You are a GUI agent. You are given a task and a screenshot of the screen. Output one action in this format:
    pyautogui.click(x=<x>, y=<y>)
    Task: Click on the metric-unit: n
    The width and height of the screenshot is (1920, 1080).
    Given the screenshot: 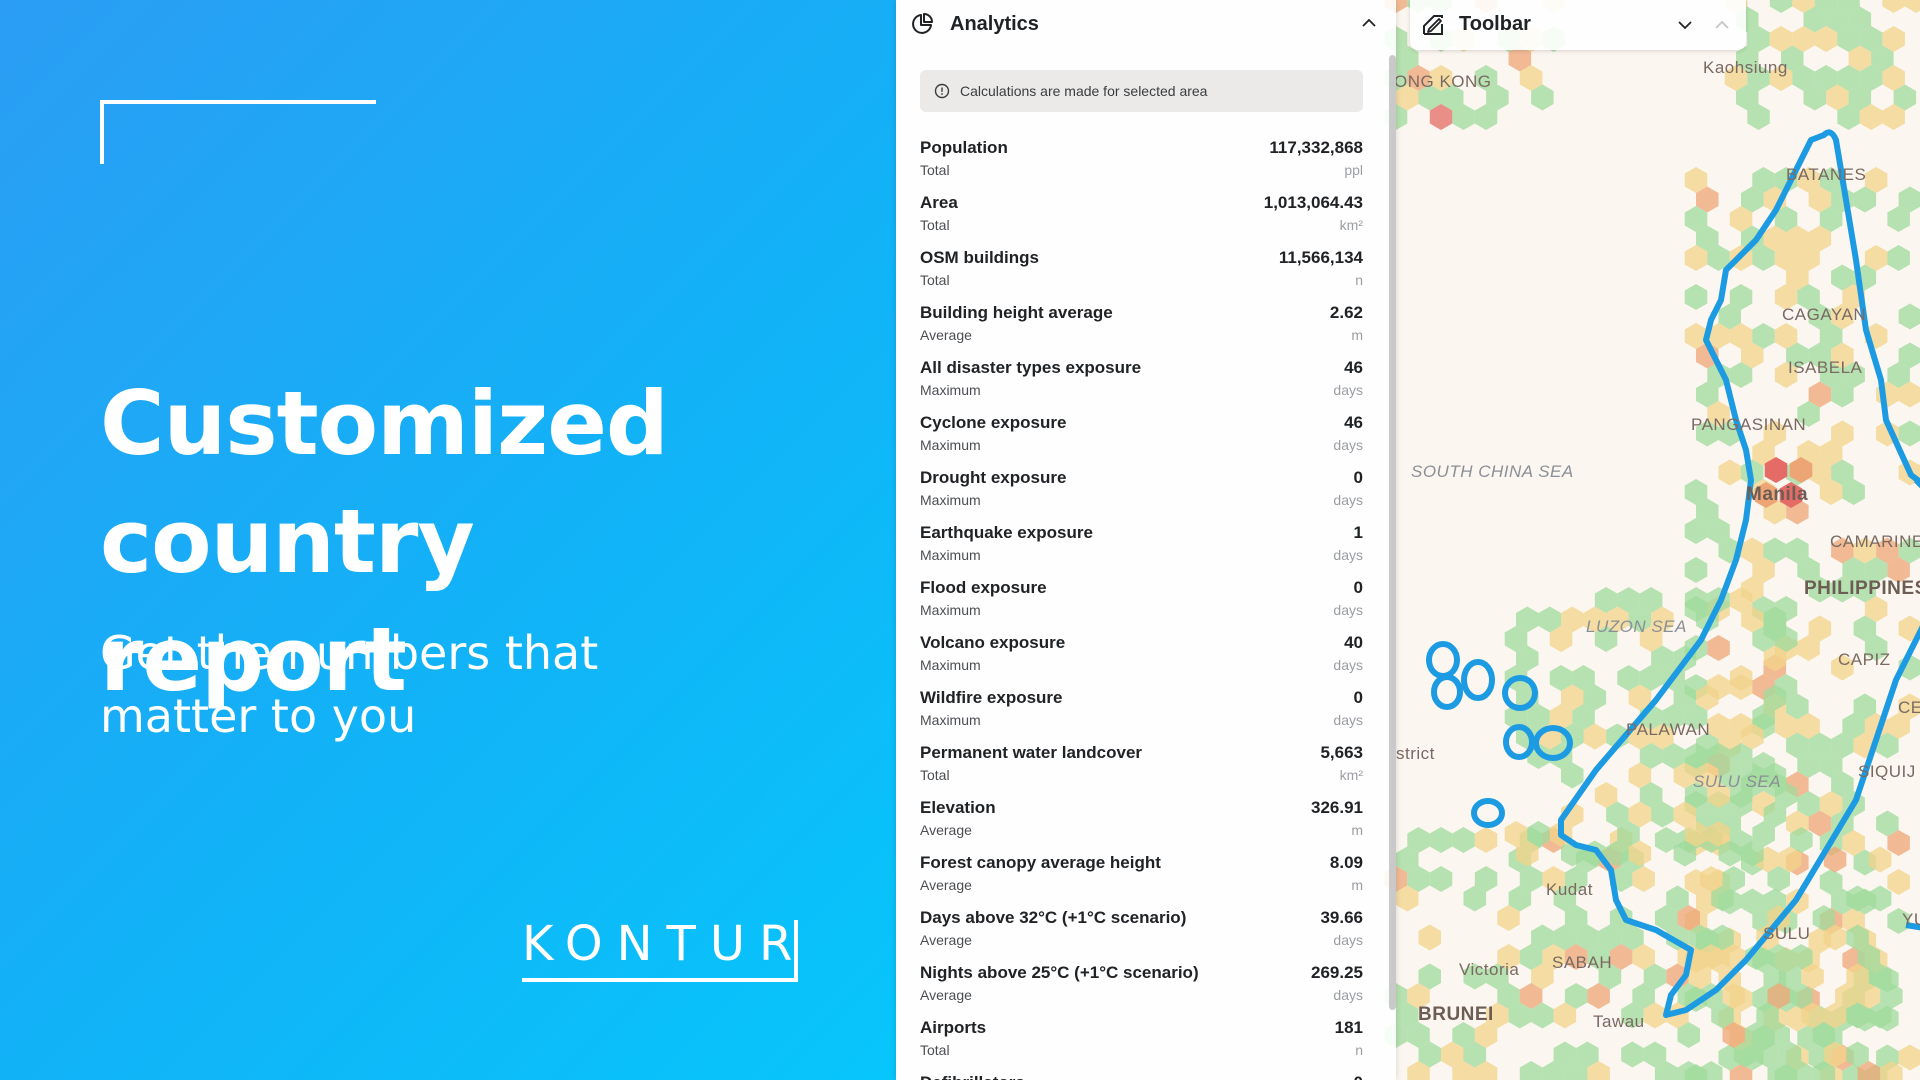 What is the action you would take?
    pyautogui.click(x=1359, y=1050)
    